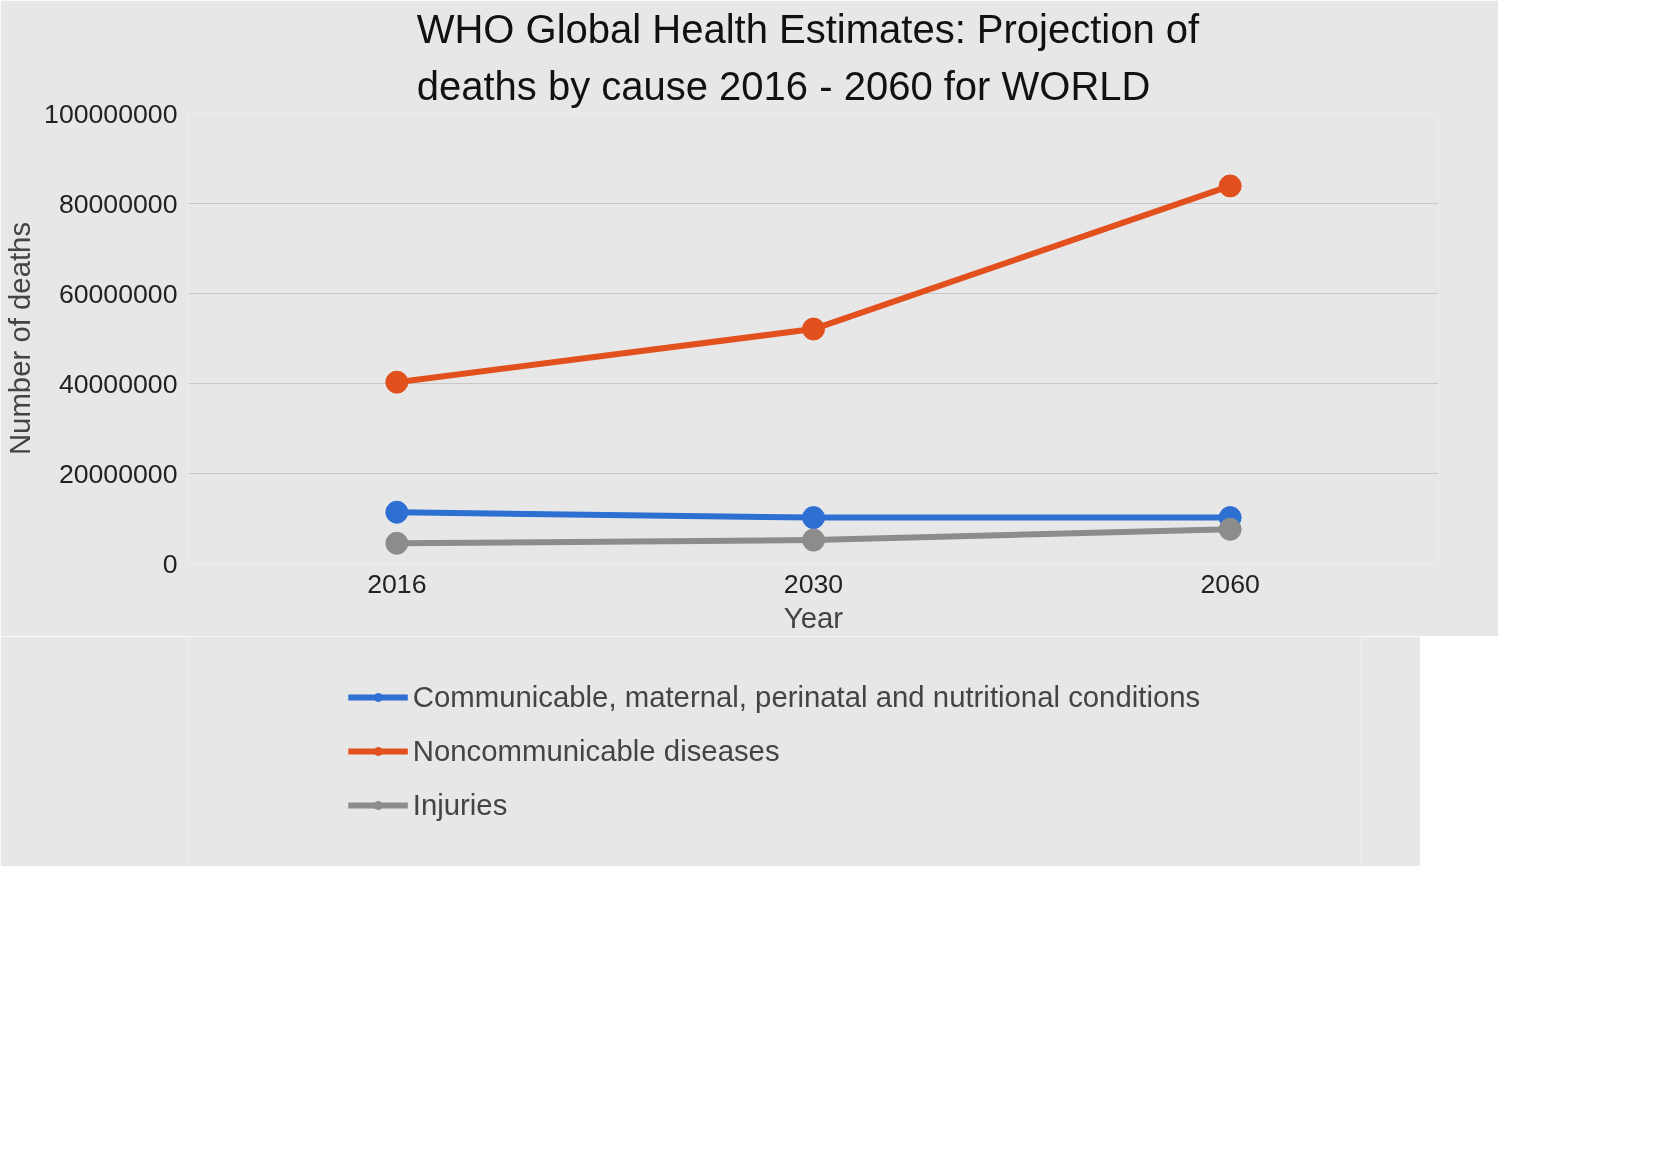 This screenshot has width=1663, height=1156. I want to click on y-axis-title: Number of deaths, so click(20, 338).